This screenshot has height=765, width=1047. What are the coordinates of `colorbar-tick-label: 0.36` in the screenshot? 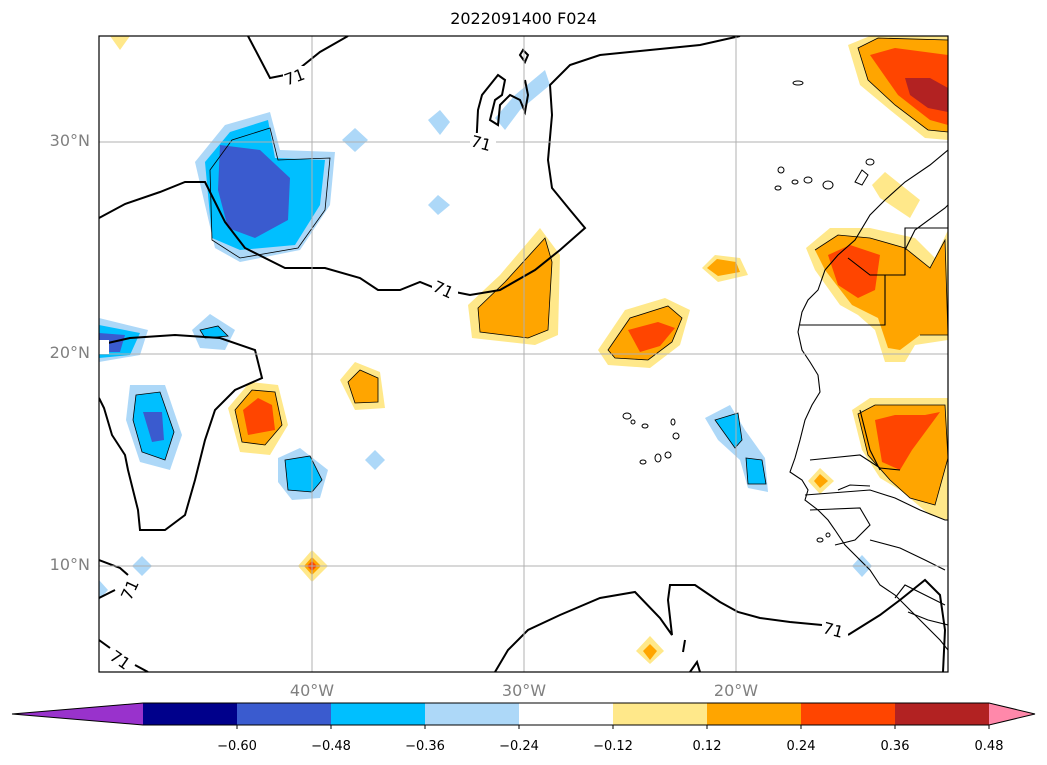 It's located at (895, 746).